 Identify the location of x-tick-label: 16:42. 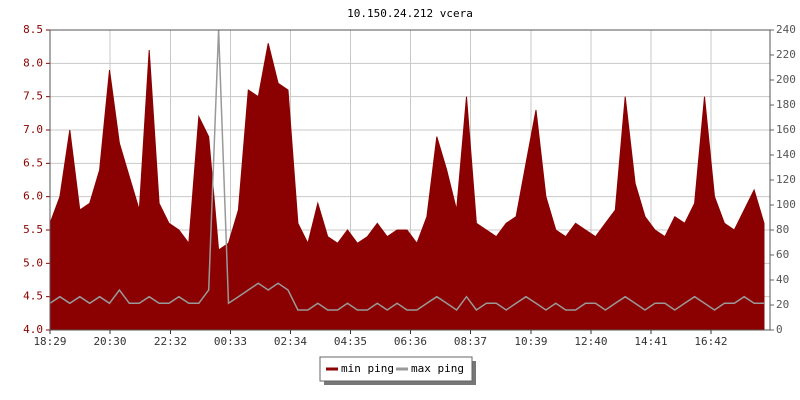
(710, 341).